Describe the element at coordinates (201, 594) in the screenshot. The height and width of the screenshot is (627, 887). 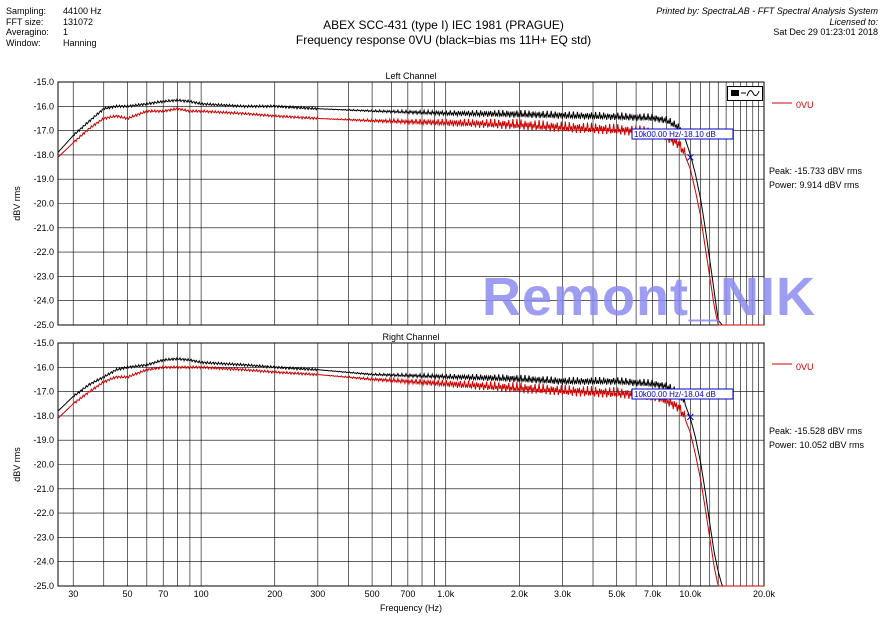
I see `x-tick-label: 100` at that location.